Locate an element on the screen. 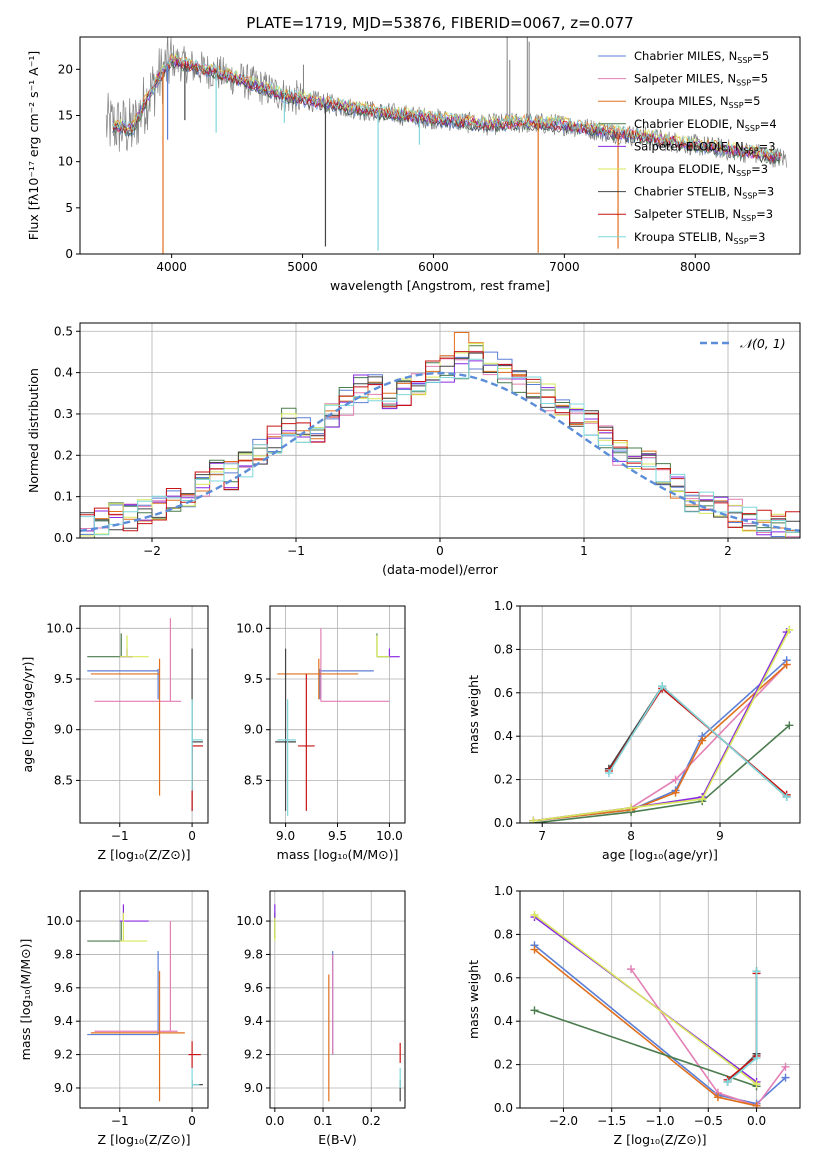  y-axis-label: mass [log₁₀(M/M⊙)] is located at coordinates (25, 1000).